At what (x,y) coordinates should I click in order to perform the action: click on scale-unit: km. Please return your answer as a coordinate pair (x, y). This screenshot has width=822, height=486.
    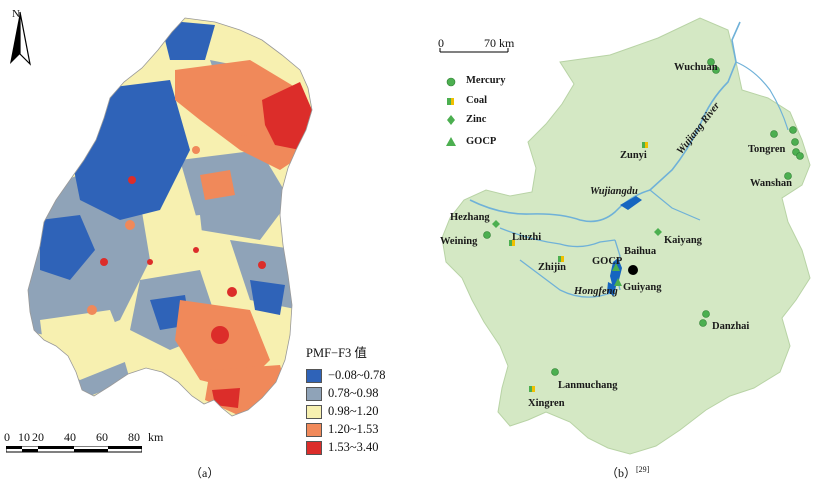
    Looking at the image, I should click on (156, 437).